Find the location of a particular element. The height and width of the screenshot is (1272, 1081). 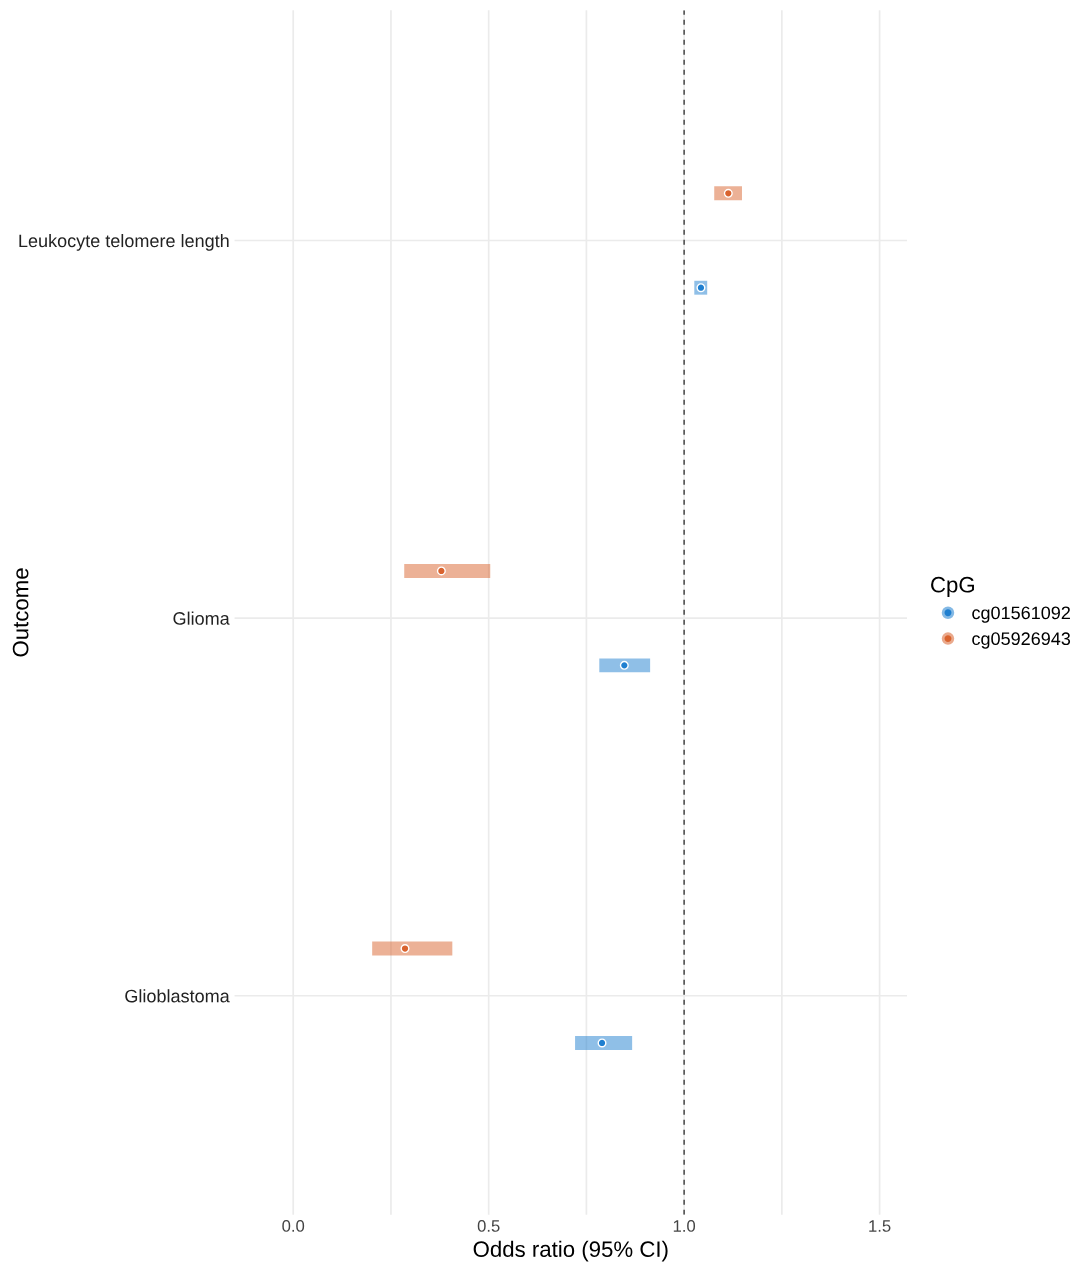

legend-title: CpG is located at coordinates (952, 586).